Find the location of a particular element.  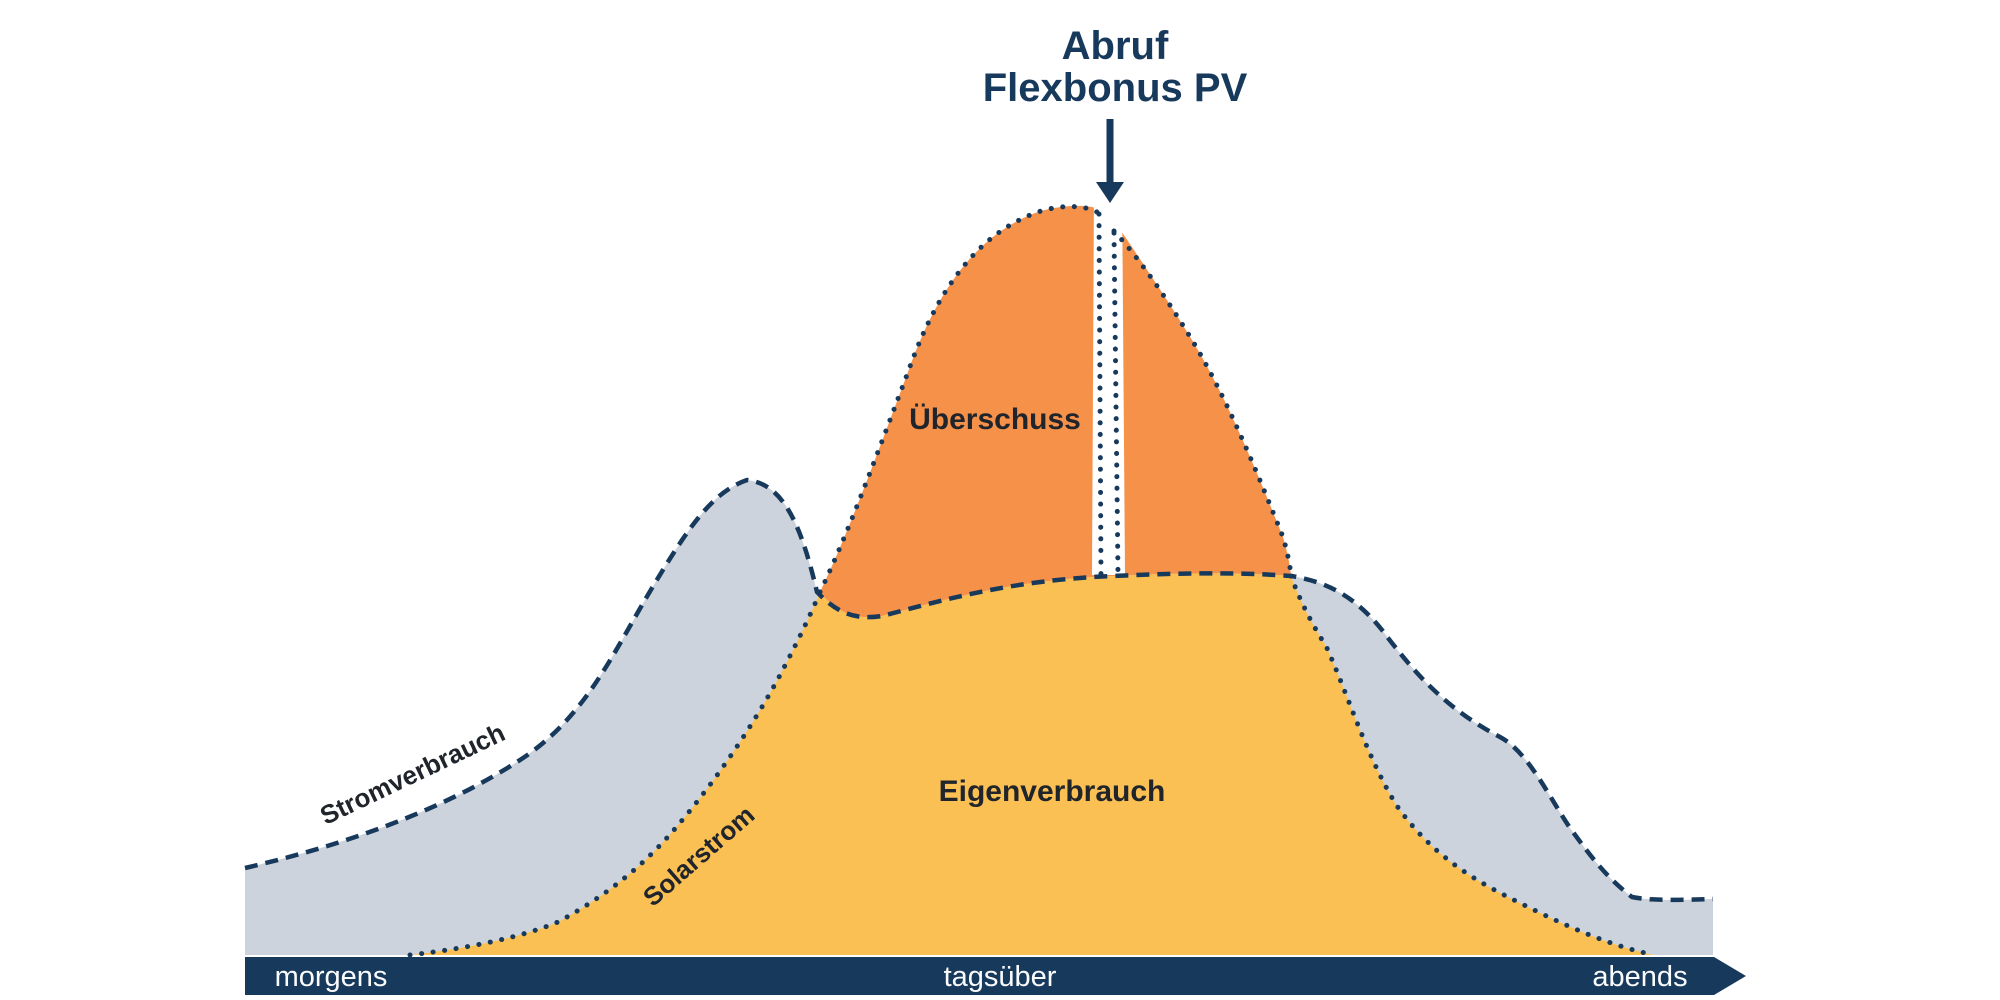

self-consumption-label: Eigenverbrauch is located at coordinates (1052, 791).